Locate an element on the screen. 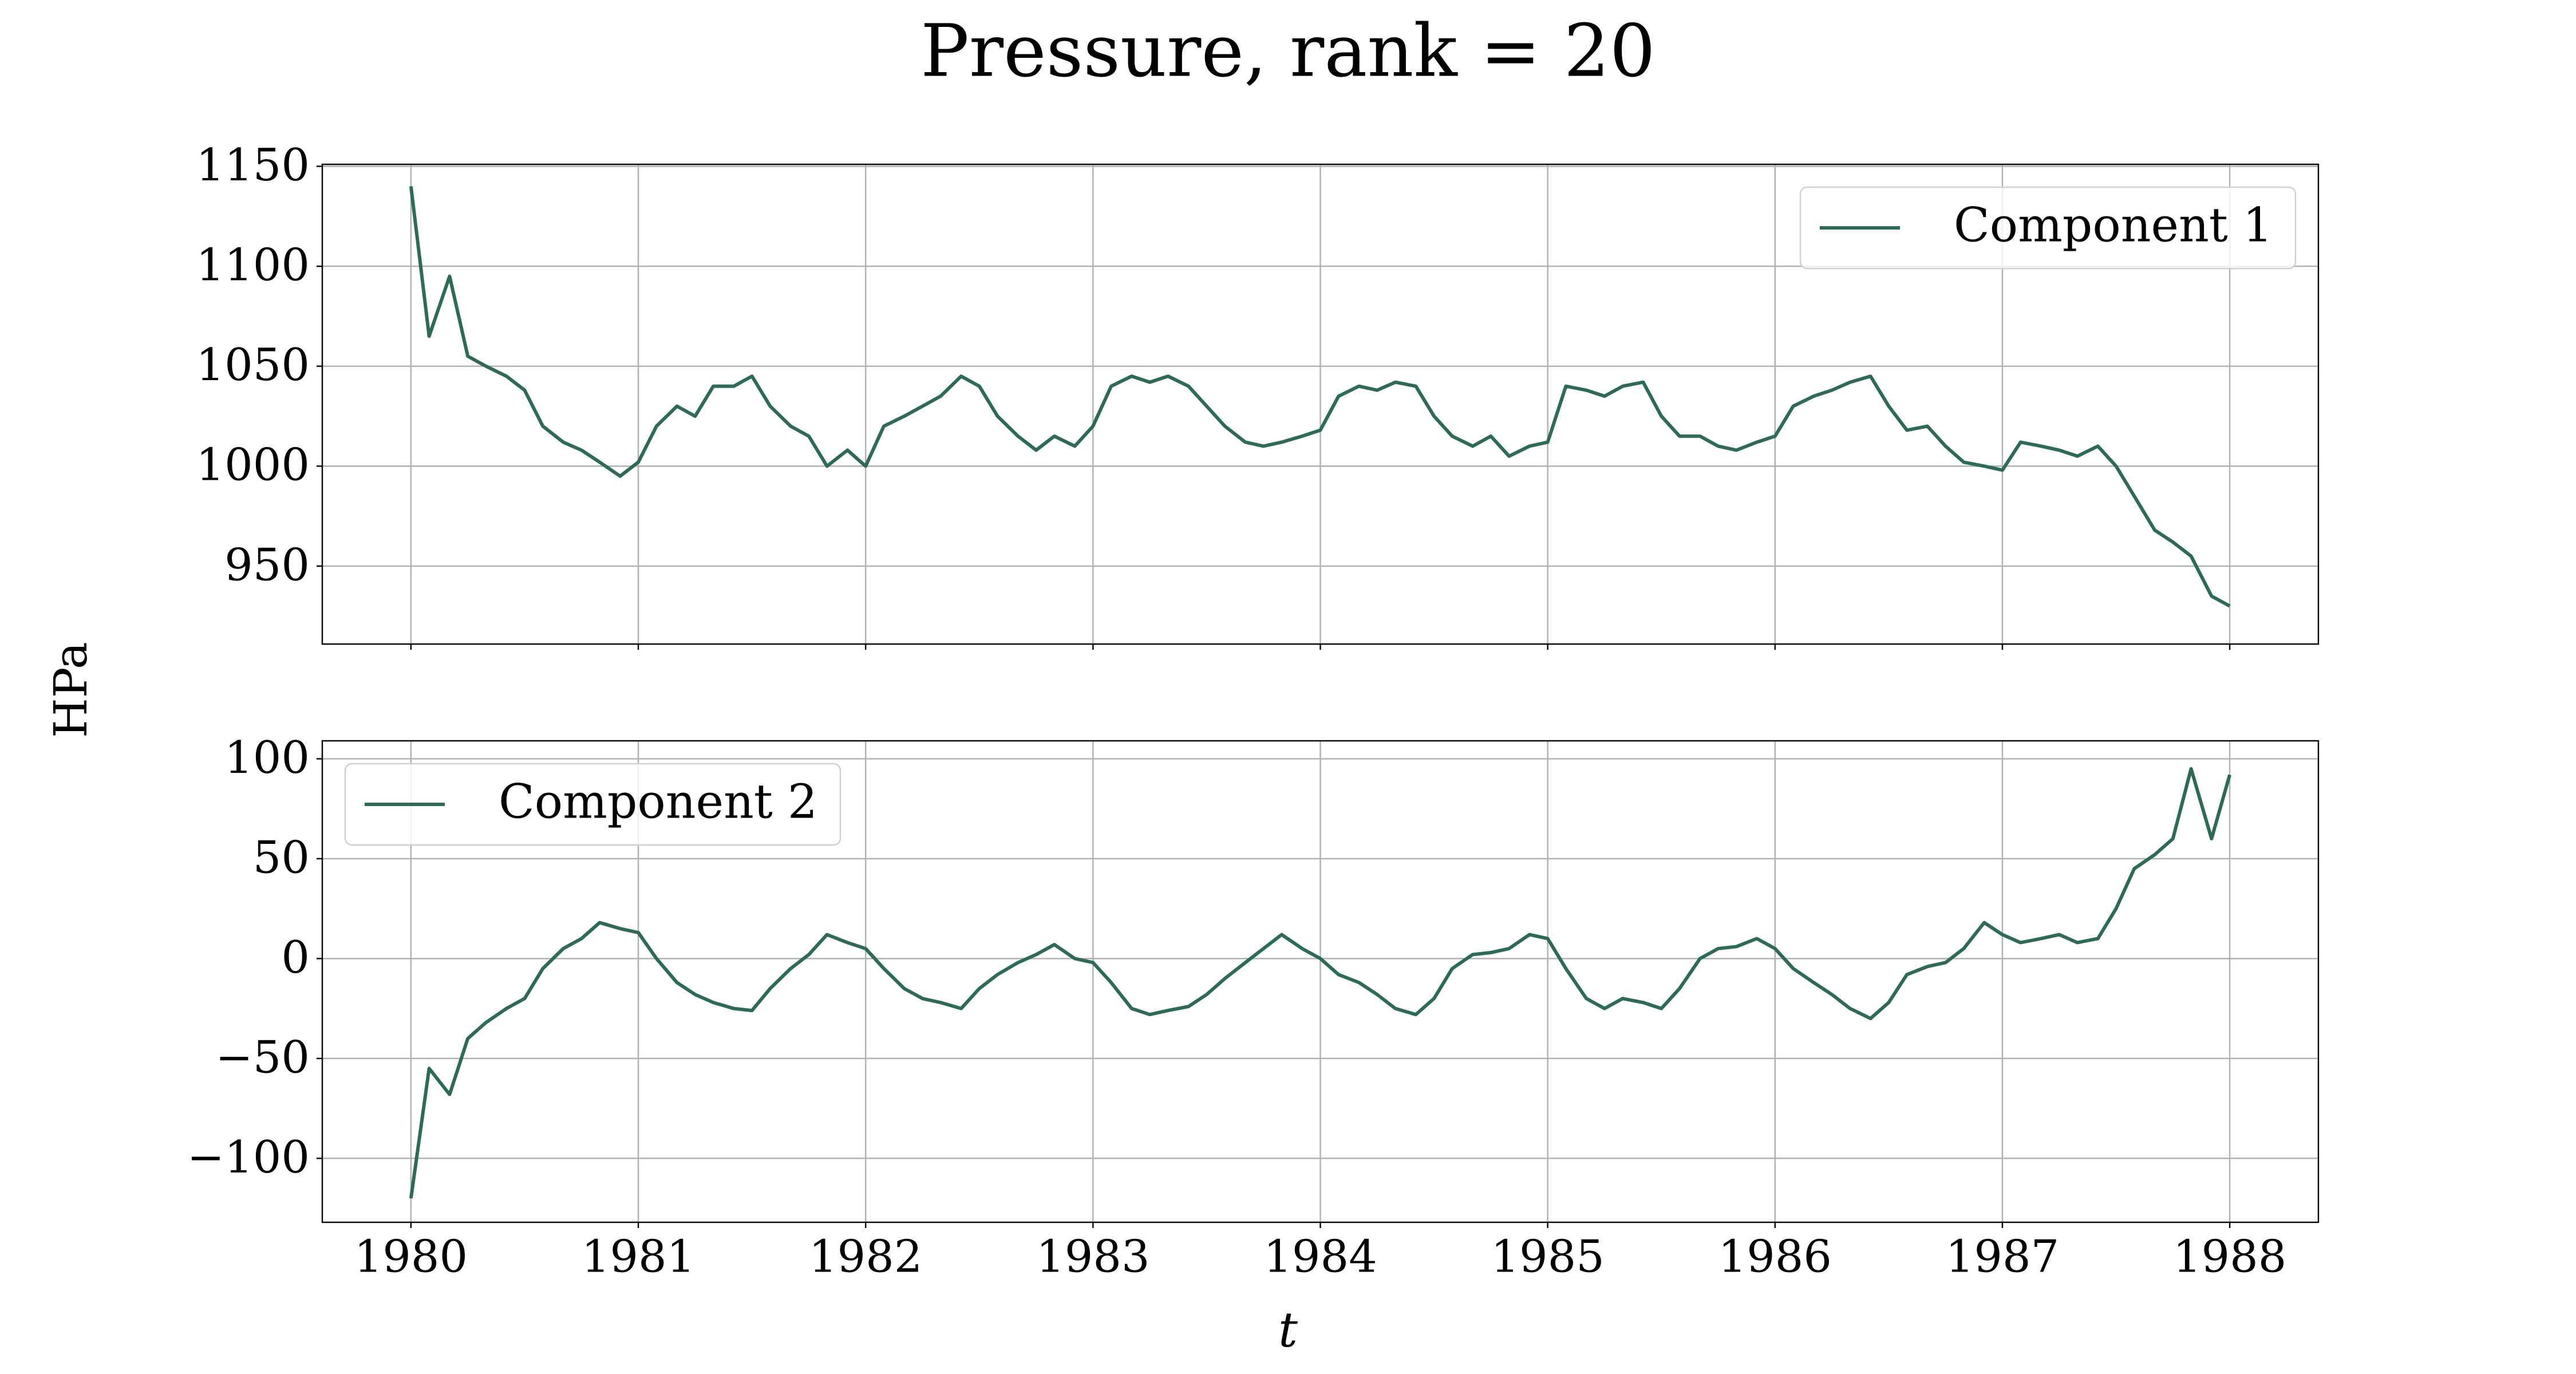  x-tick-label: 1985 is located at coordinates (1548, 1257).